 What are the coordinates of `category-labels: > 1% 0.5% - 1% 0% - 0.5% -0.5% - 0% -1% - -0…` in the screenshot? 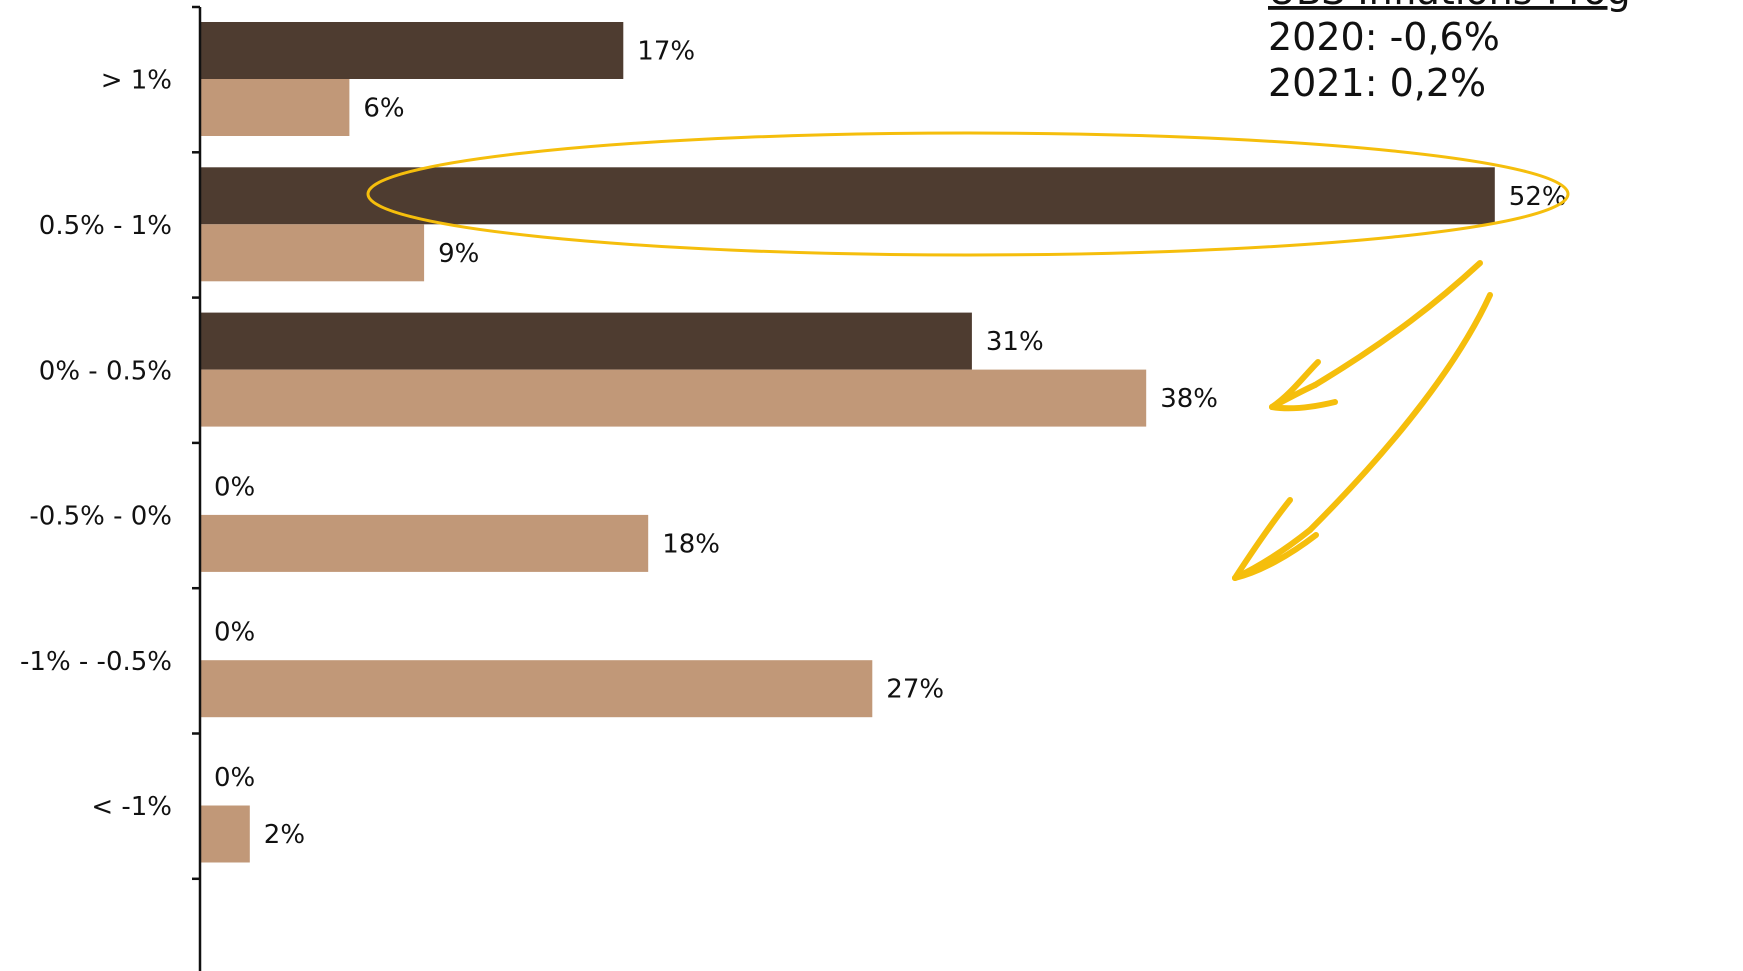 It's located at (96, 444).